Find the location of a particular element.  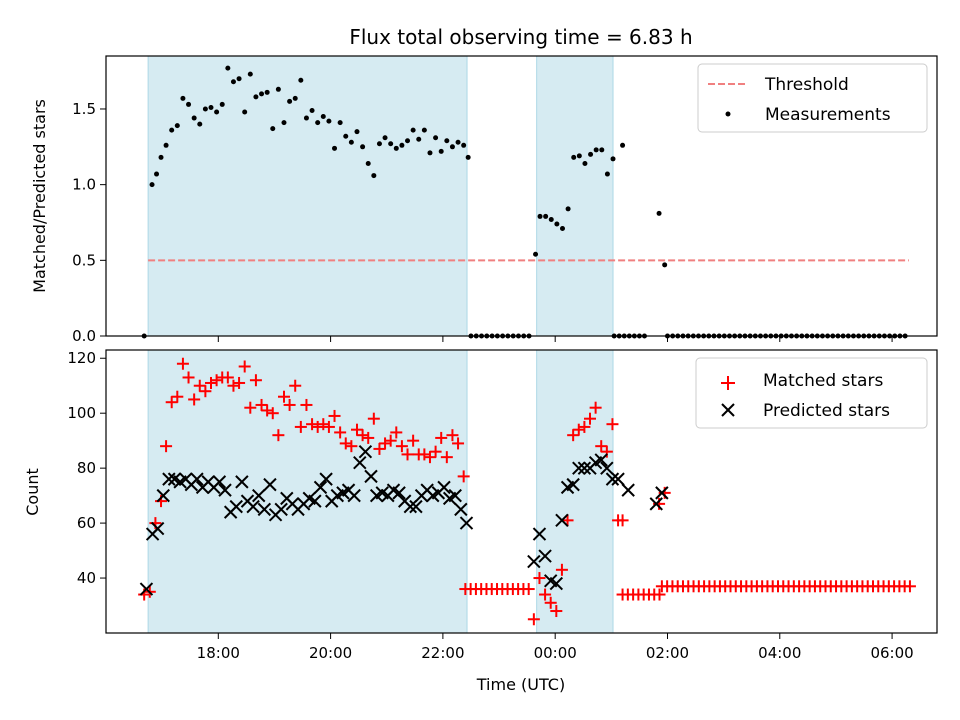

x-tick-label: 06:00 is located at coordinates (891, 653).